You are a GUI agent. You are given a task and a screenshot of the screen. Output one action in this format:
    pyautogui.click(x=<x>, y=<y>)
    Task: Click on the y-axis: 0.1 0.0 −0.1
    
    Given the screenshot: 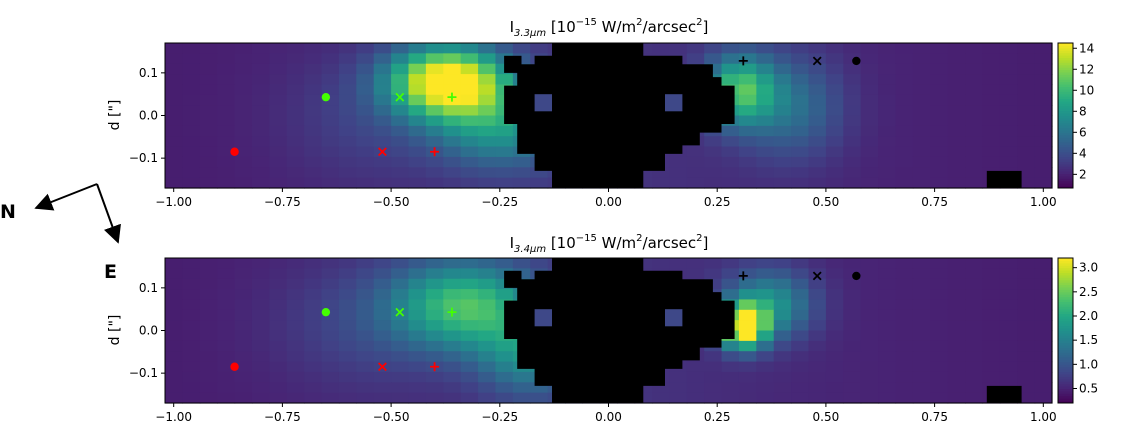 What is the action you would take?
    pyautogui.click(x=147, y=115)
    